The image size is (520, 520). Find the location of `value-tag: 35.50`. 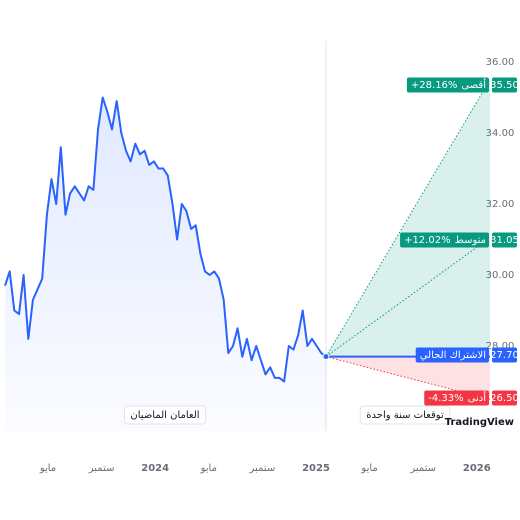

value-tag: 35.50 is located at coordinates (504, 85).